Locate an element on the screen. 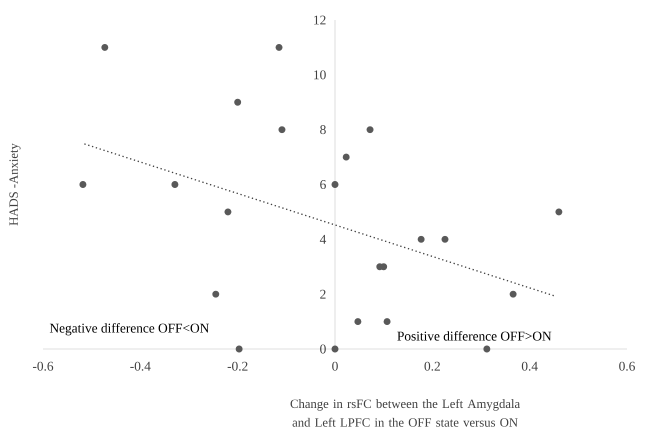 The image size is (651, 431). y-tick-label: 6 is located at coordinates (323, 184).